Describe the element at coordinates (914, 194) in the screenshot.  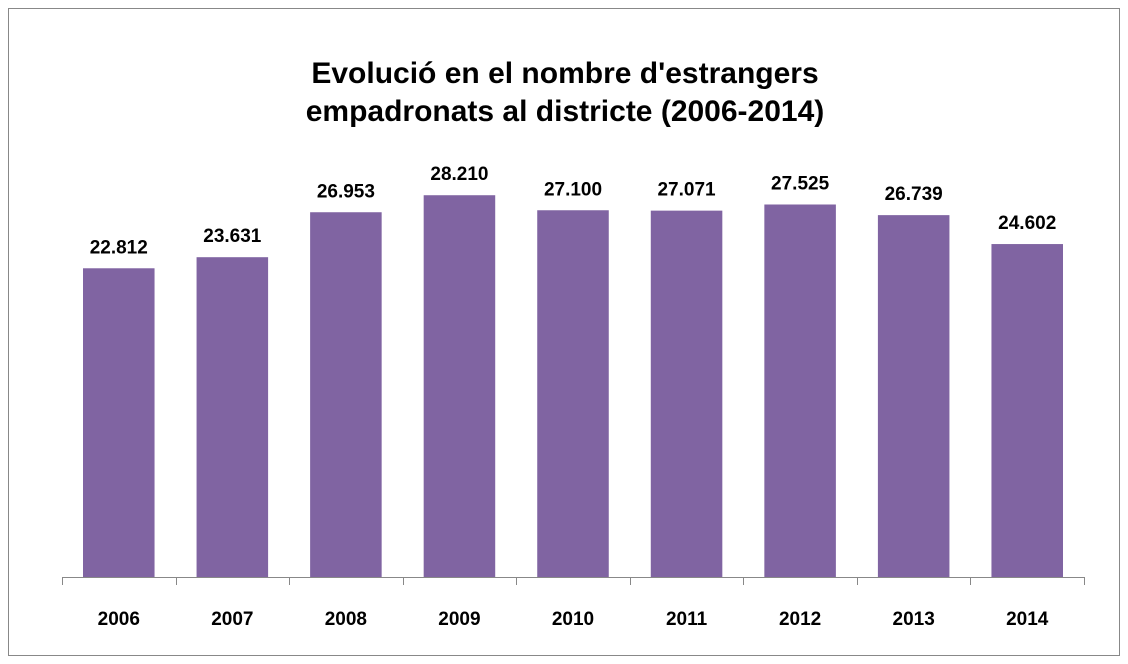
I see `value-label: 26.739` at that location.